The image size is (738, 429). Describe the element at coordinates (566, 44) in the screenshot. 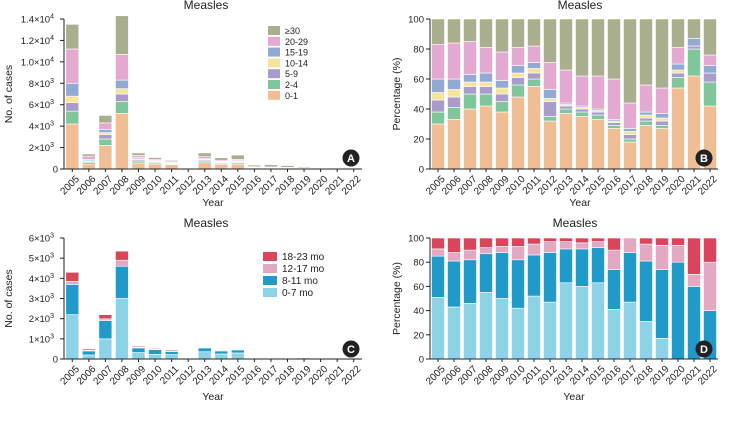

I see `bar-2013--30` at that location.